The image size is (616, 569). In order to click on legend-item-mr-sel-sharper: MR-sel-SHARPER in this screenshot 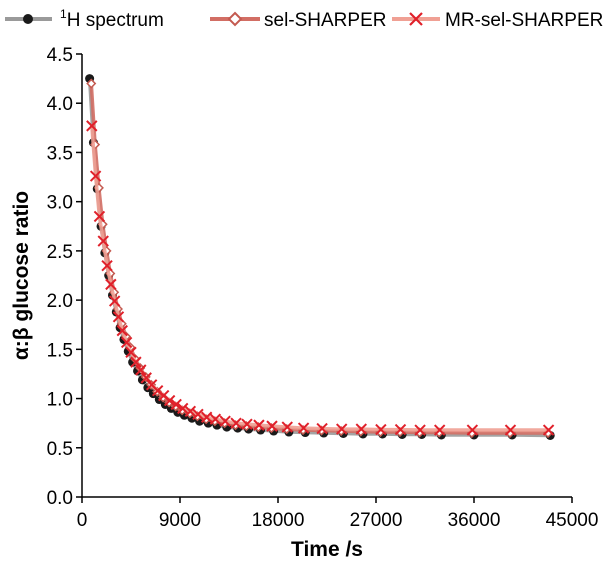, I will do `click(497, 20)`.